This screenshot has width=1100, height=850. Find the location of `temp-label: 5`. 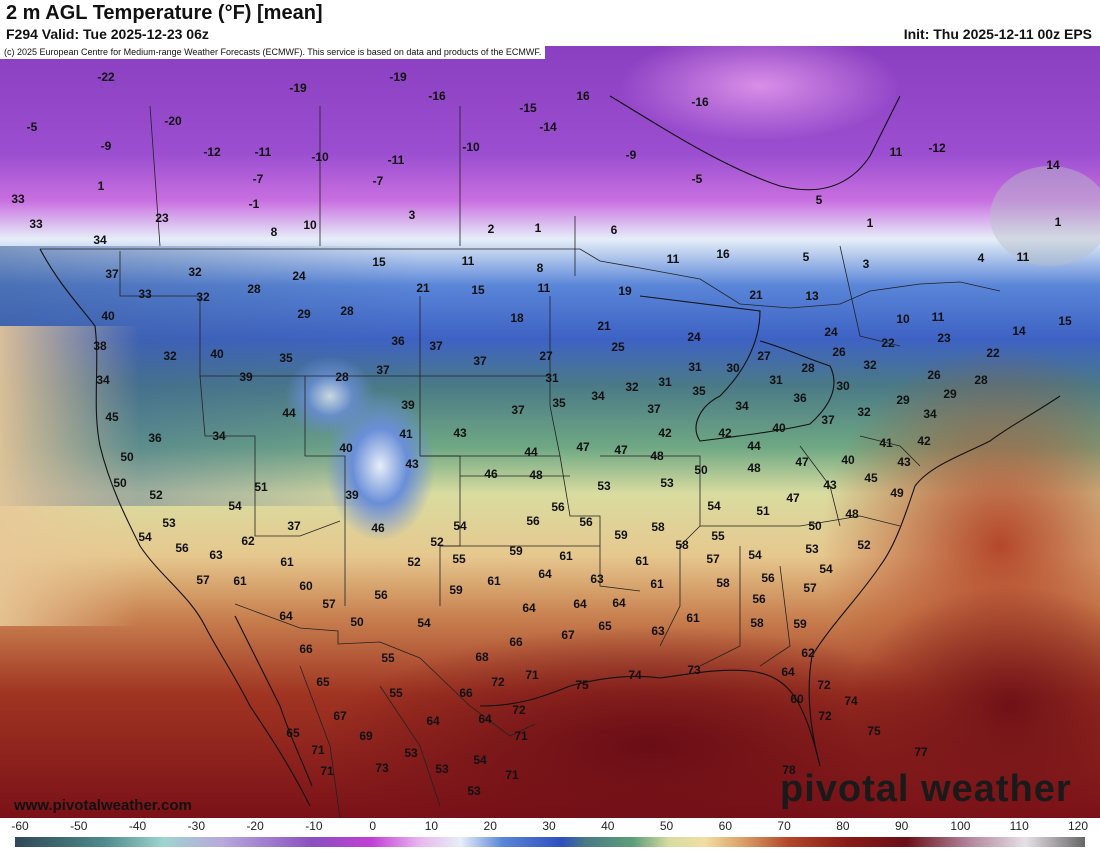

temp-label: 5 is located at coordinates (806, 257).